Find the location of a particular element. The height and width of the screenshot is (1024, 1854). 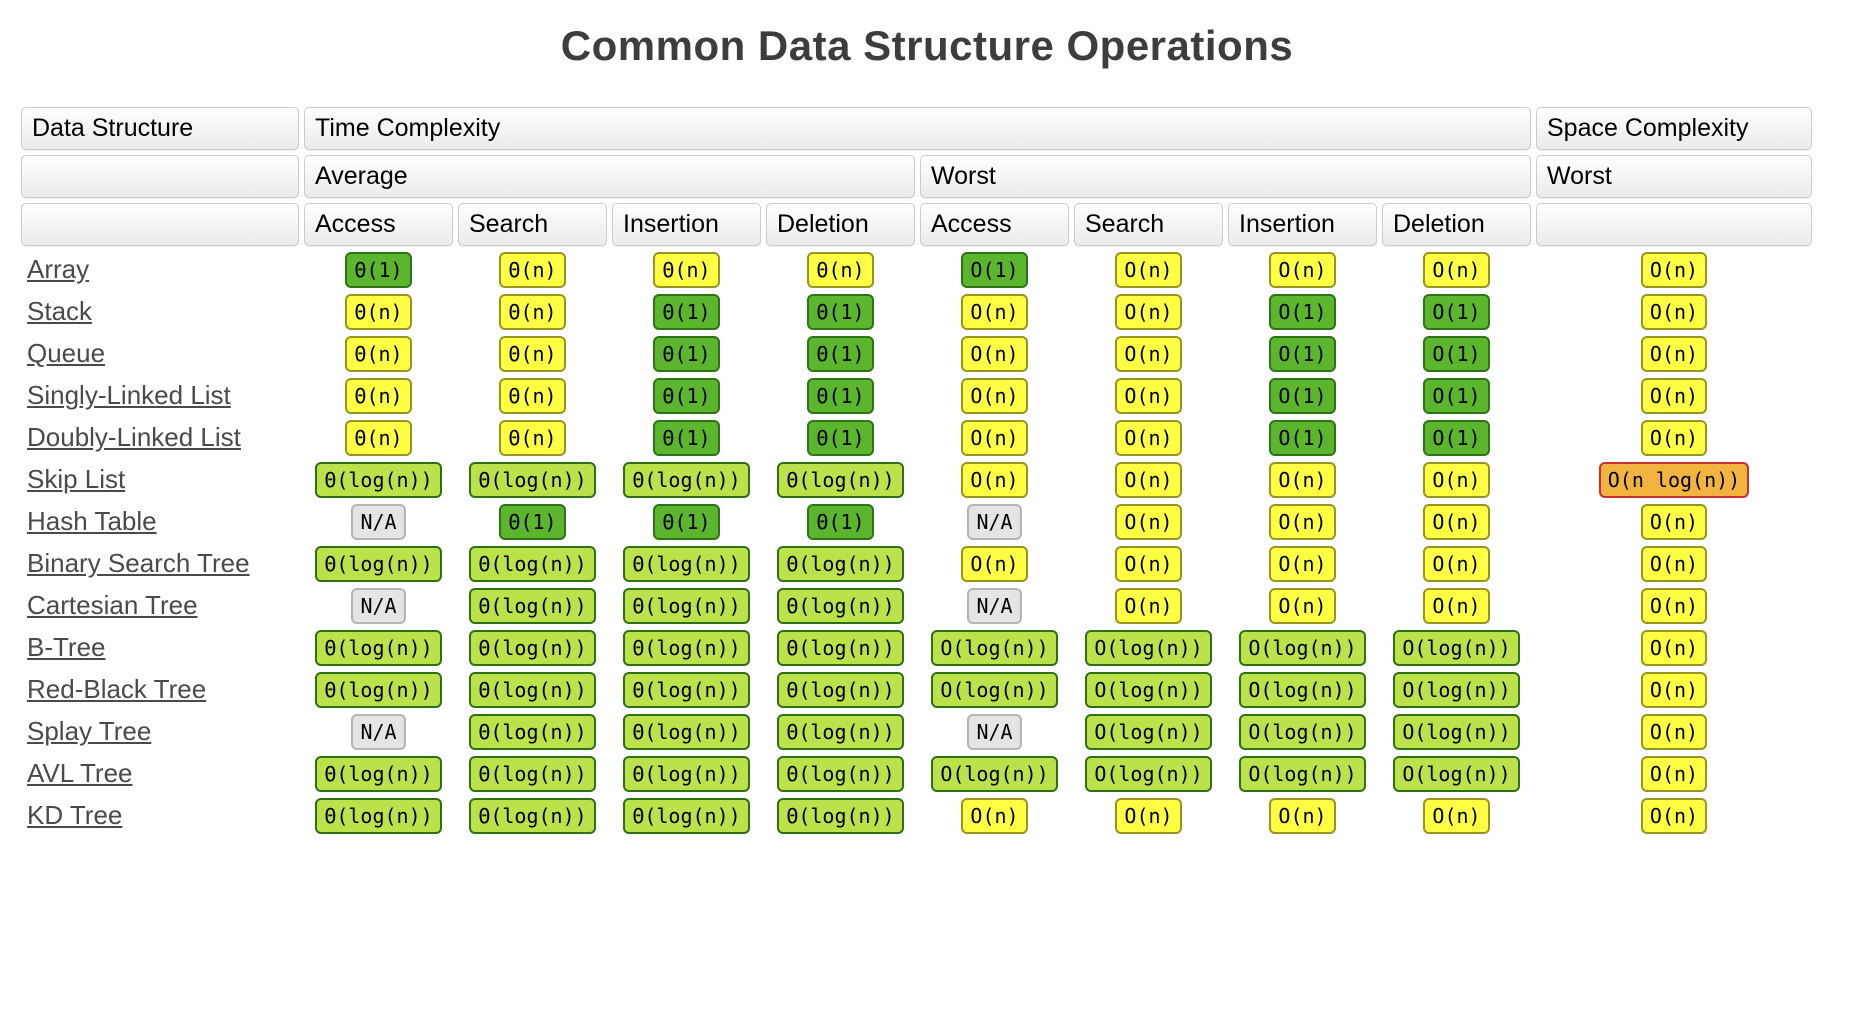

complexity-badge: O(n log(n)) is located at coordinates (1674, 479).